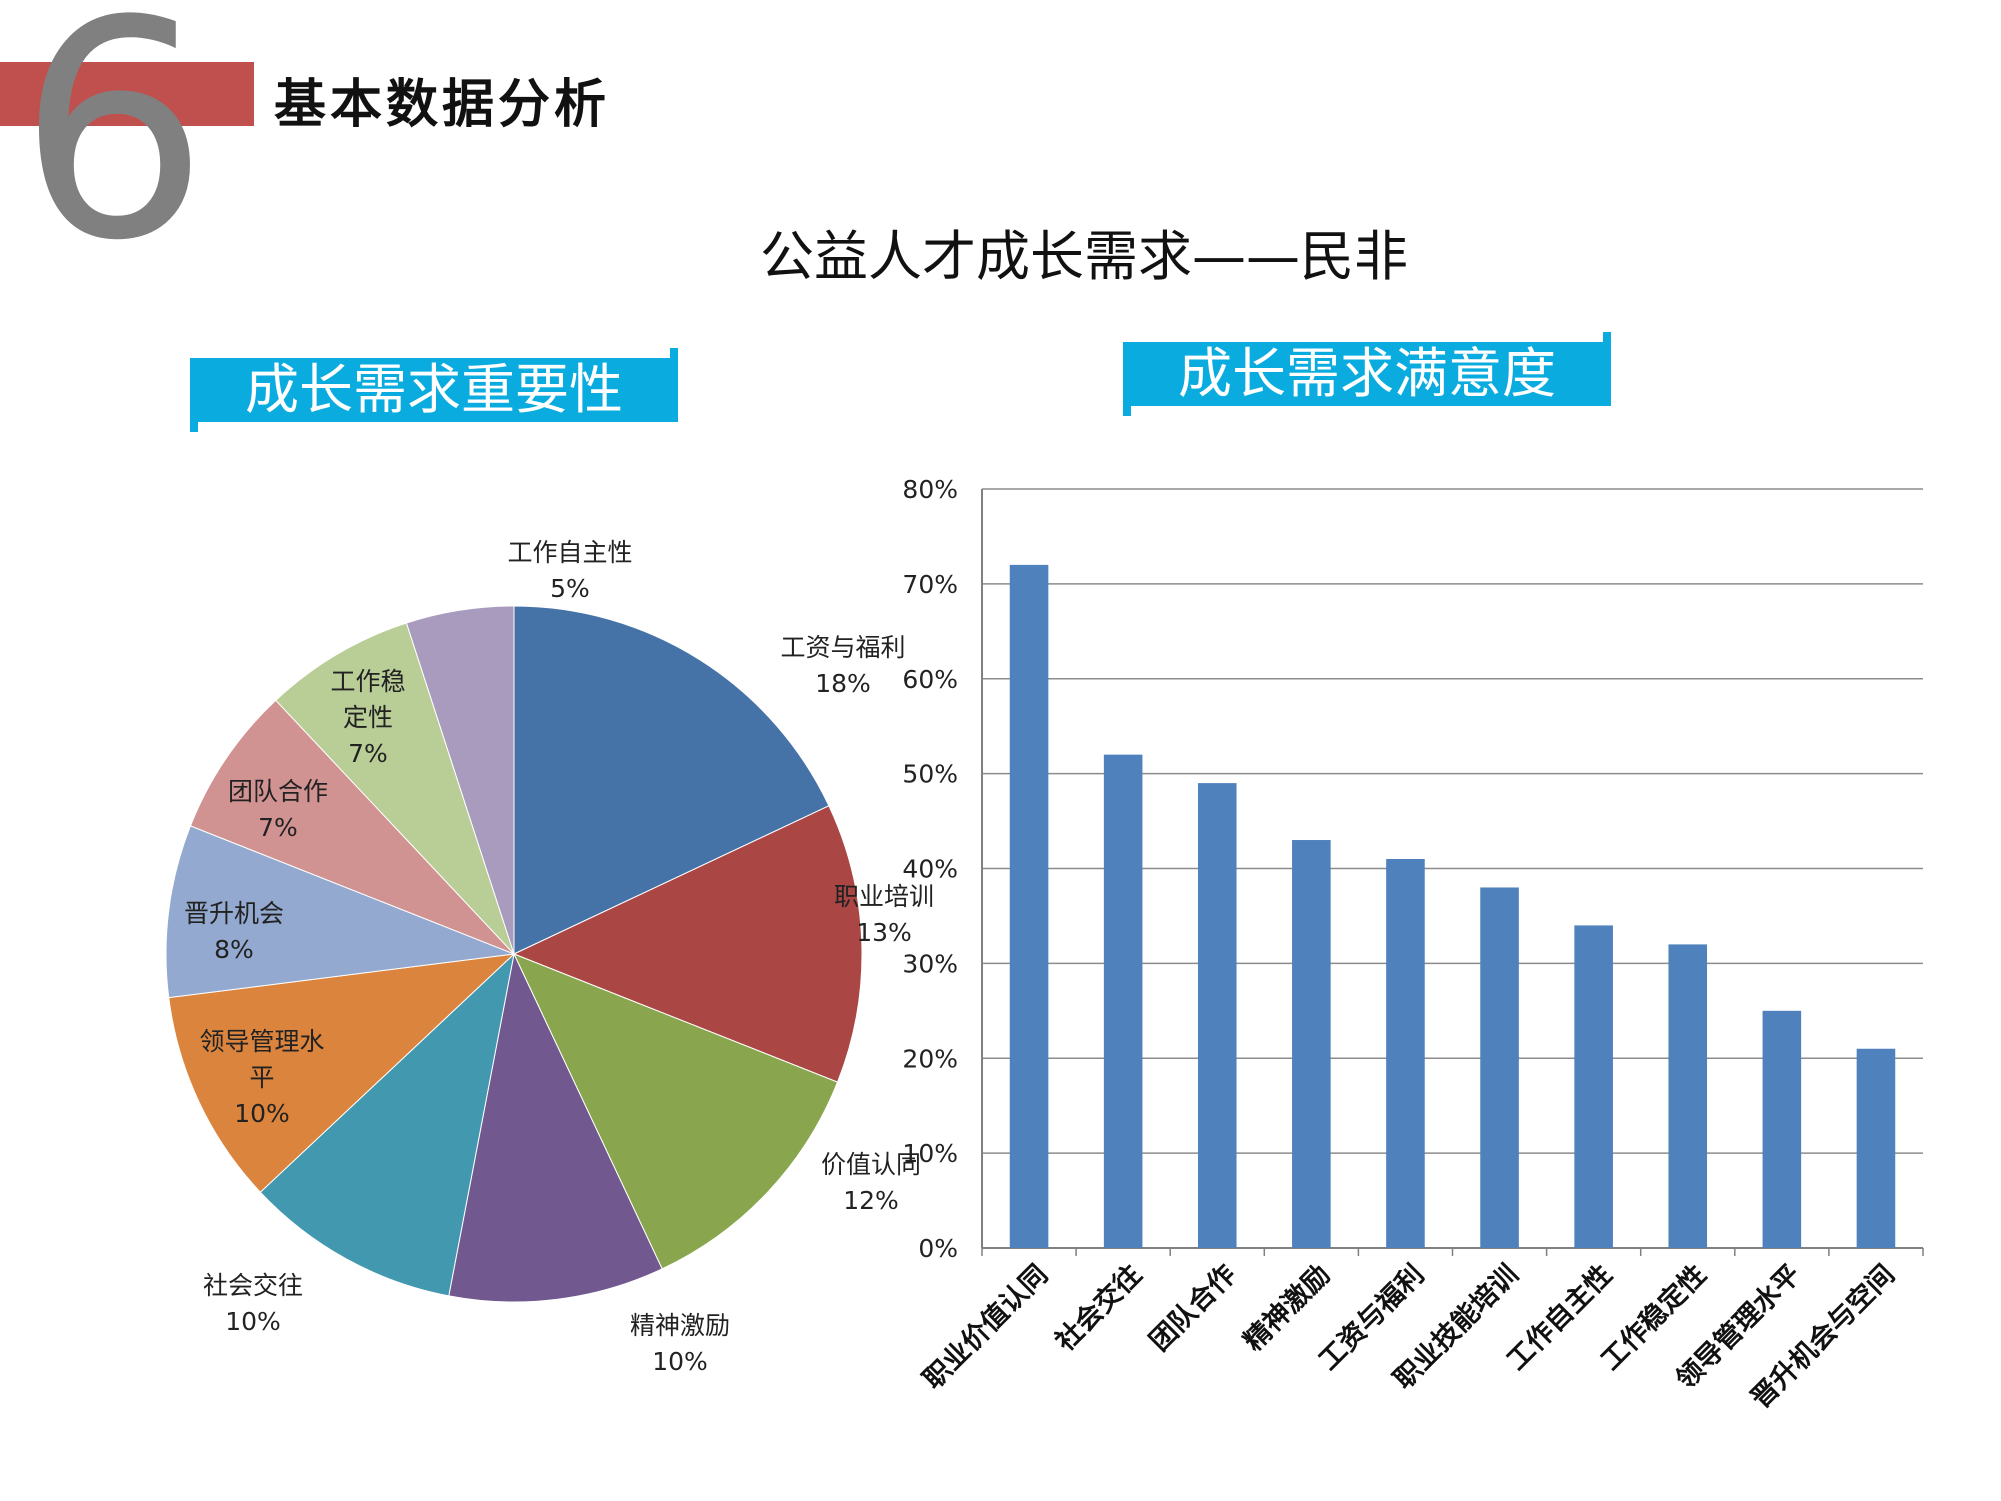 The height and width of the screenshot is (1501, 2001). Describe the element at coordinates (884, 932) in the screenshot. I see `pie-slice-value: 13%` at that location.